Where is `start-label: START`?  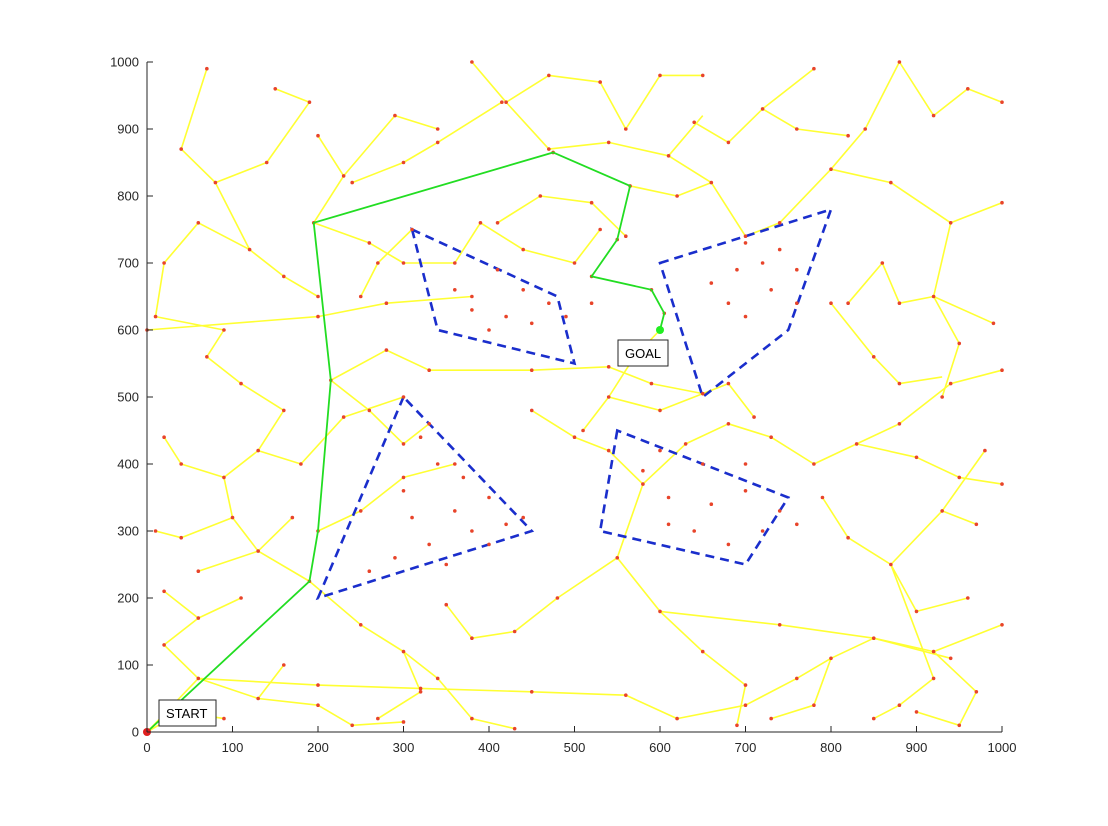
start-label: START is located at coordinates (186, 713).